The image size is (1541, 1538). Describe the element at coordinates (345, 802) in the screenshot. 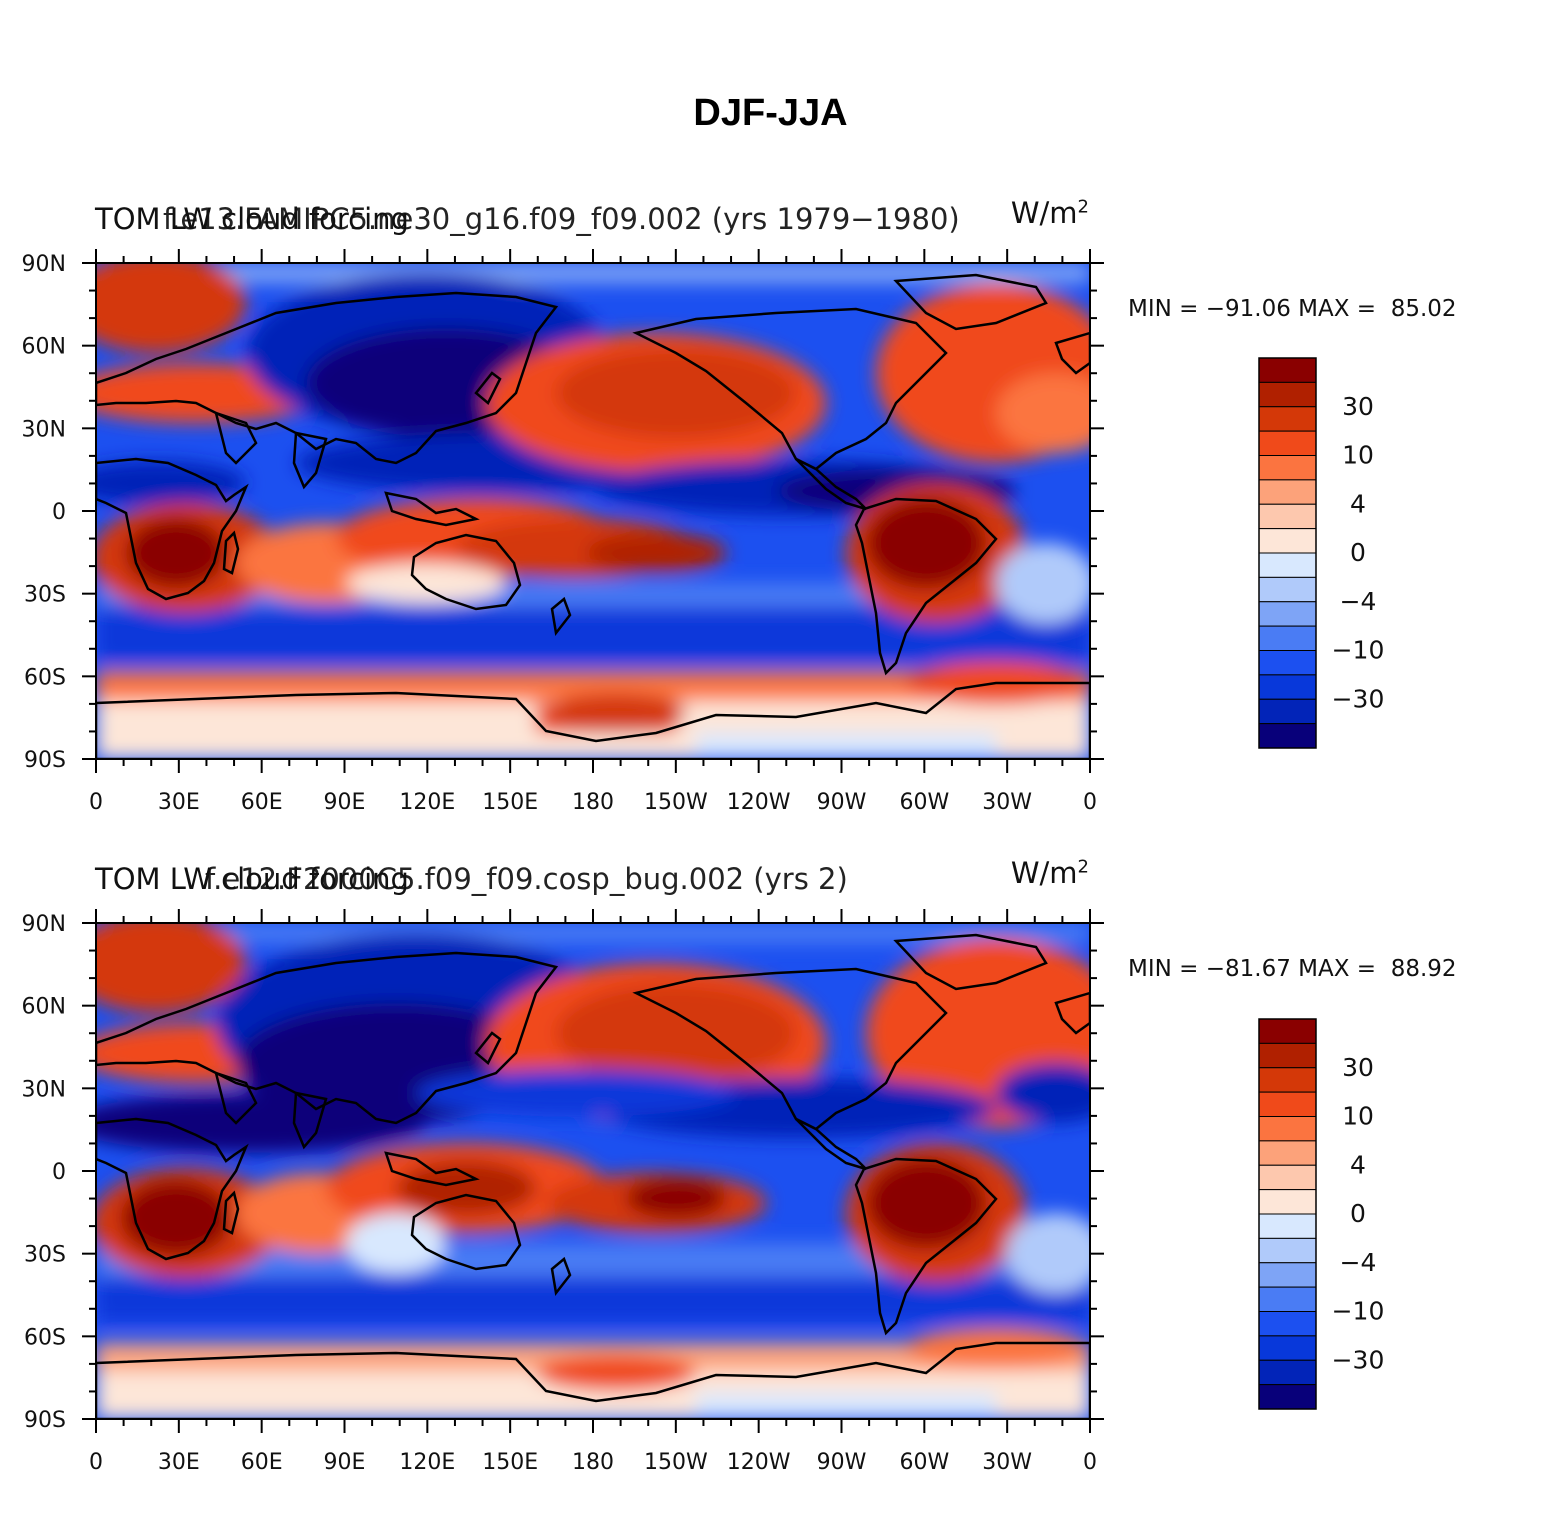

I see `panel-1-lon-label: 90E` at that location.